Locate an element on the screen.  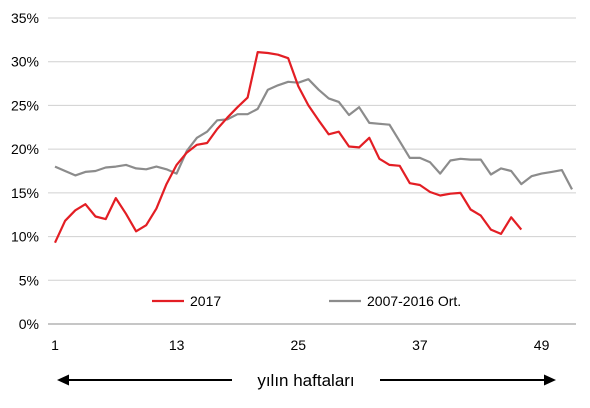
left-arrow-head-icon is located at coordinates (63, 380).